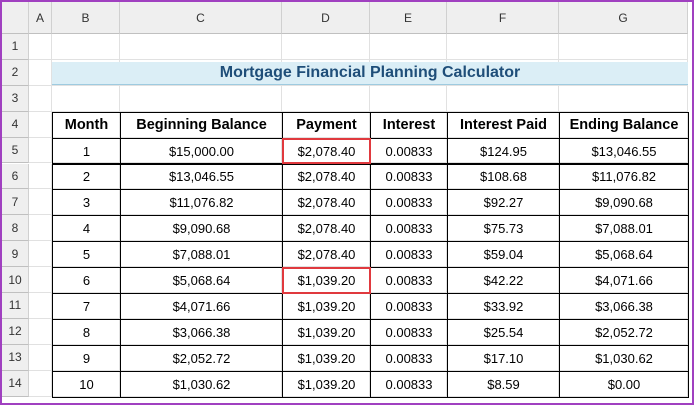 Image resolution: width=694 pixels, height=405 pixels. I want to click on row-header: 12, so click(15, 331).